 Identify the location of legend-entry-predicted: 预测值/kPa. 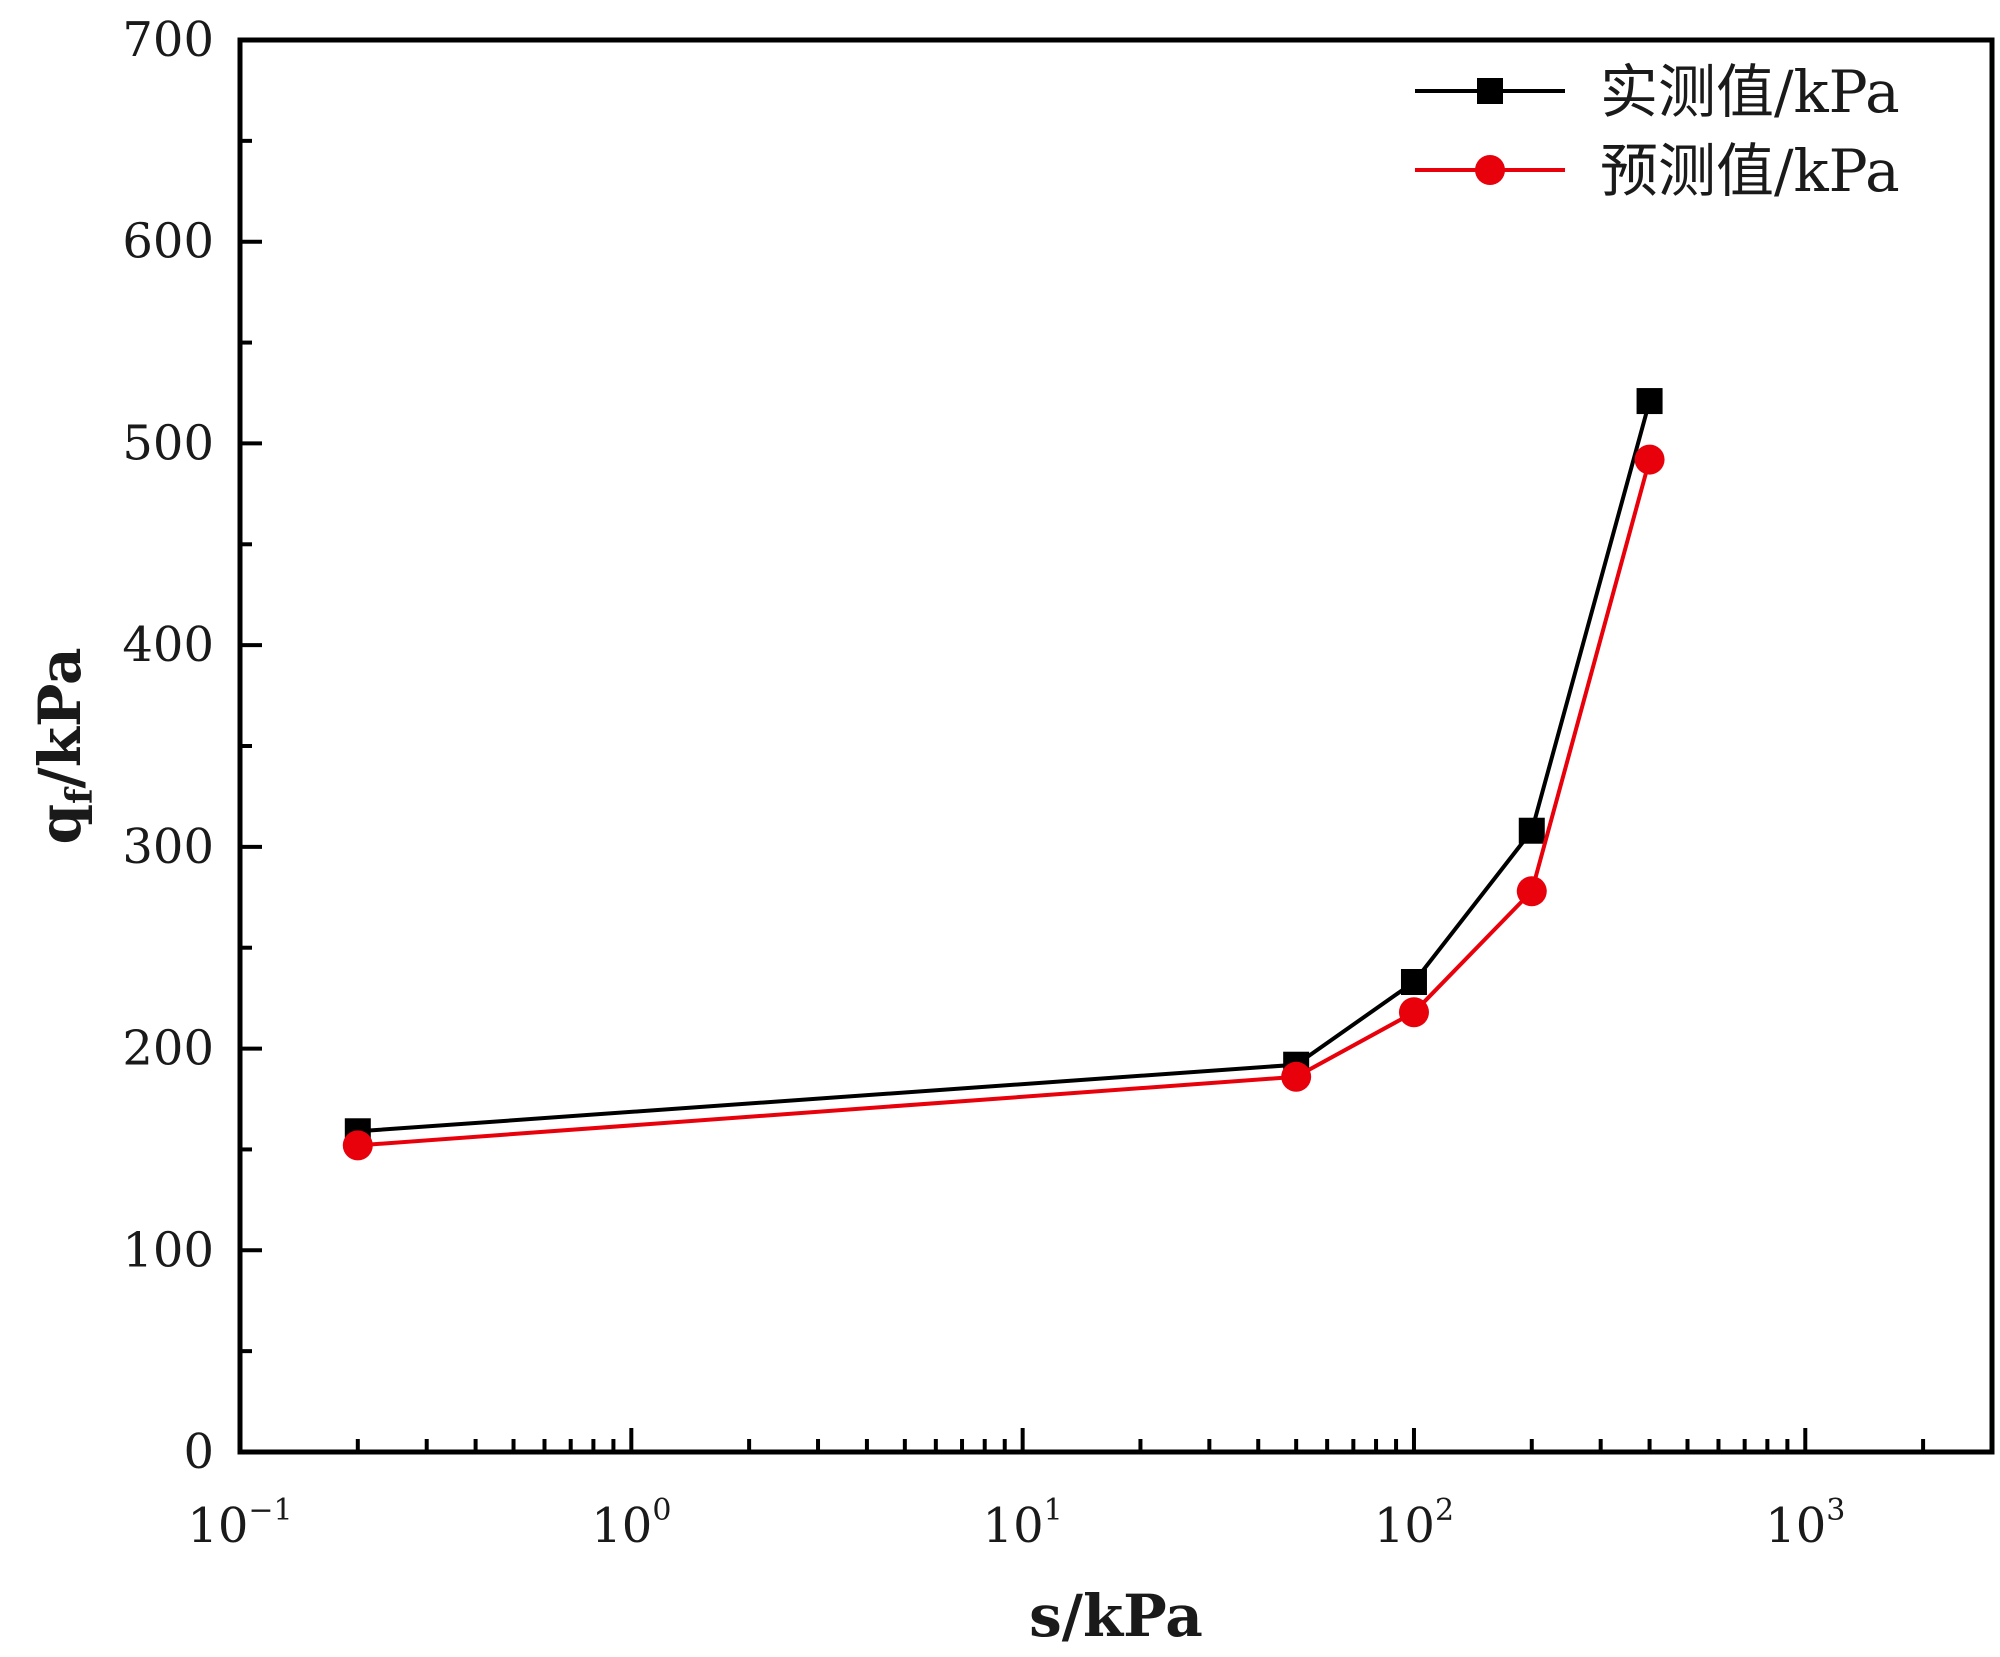
(1657, 171).